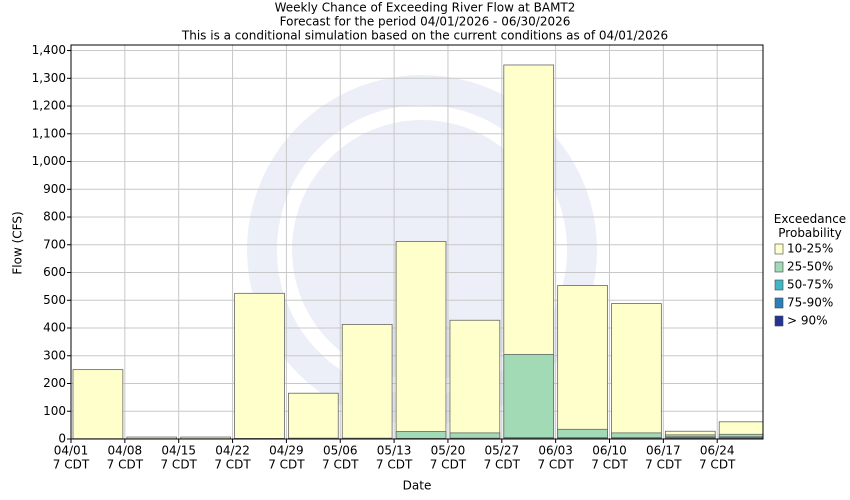 The width and height of the screenshot is (850, 500). Describe the element at coordinates (340, 451) in the screenshot. I see `x-tick-date: 05/06` at that location.